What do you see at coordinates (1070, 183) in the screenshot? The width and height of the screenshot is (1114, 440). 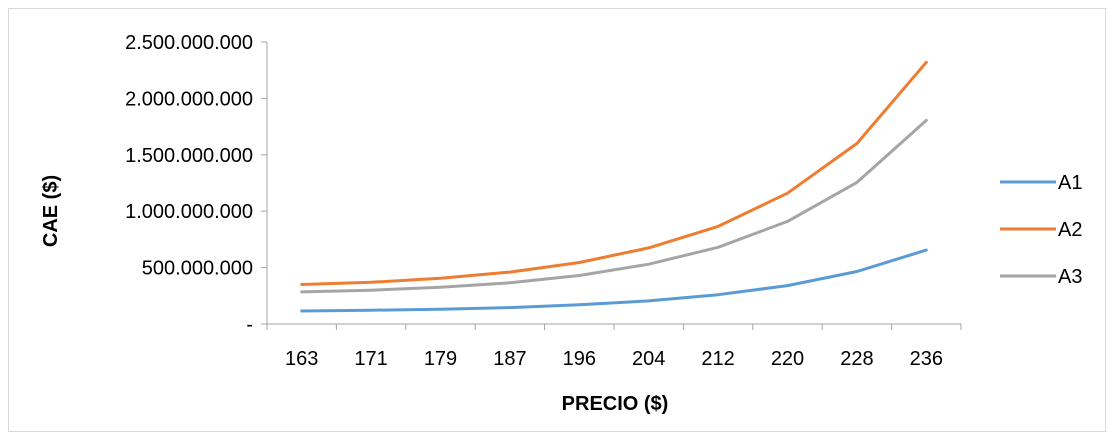 I see `legend-label-a1: A1` at bounding box center [1070, 183].